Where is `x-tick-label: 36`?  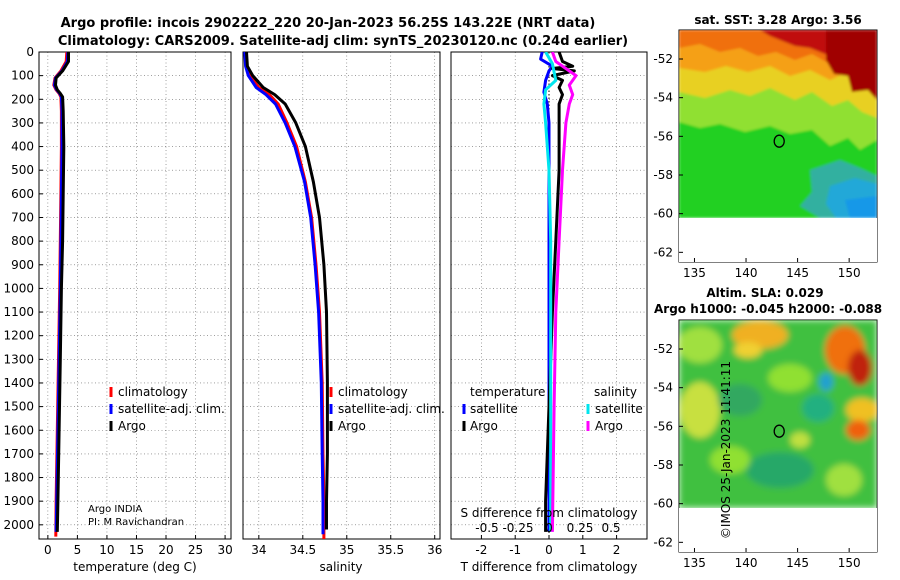 x-tick-label: 36 is located at coordinates (434, 550).